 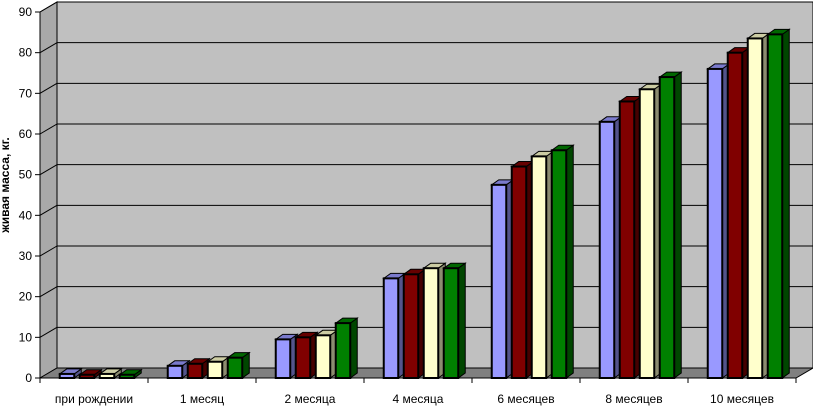 What do you see at coordinates (26, 256) in the screenshot?
I see `y-tick-label: 30` at bounding box center [26, 256].